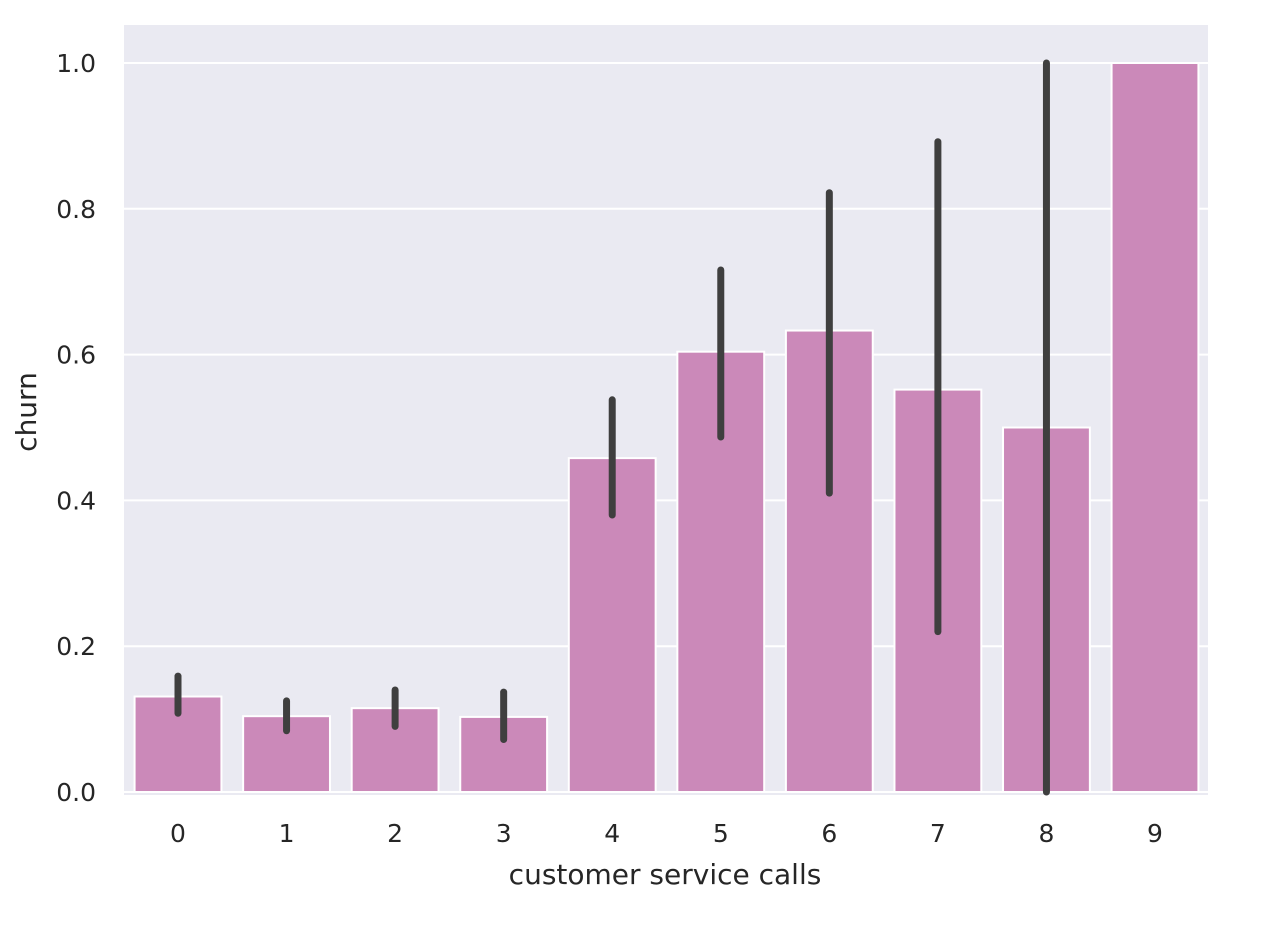 Image resolution: width=1266 pixels, height=940 pixels. I want to click on x-tick-labels: 0 1 2 3 4 5 6 7 8 9, so click(666, 833).